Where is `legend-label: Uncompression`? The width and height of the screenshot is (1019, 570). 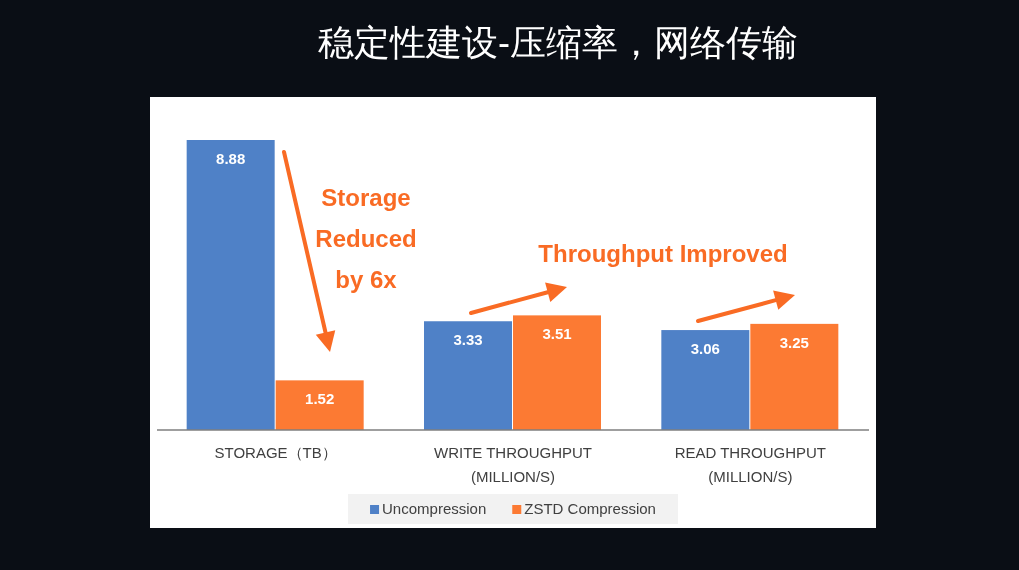
legend-label: Uncompression is located at coordinates (434, 508).